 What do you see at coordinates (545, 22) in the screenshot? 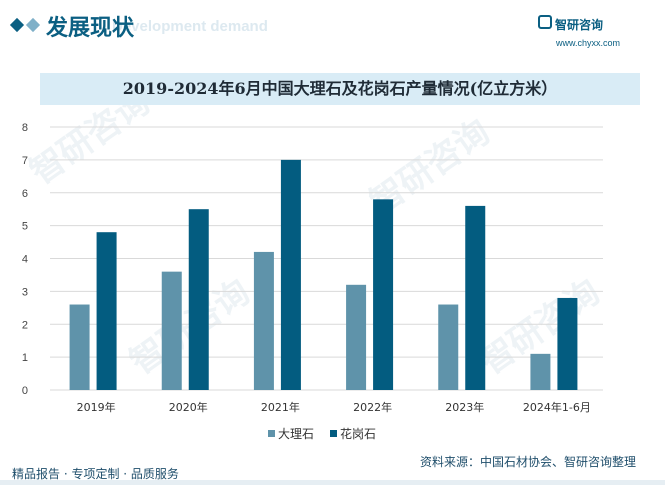
I see `brand-logo-icon` at bounding box center [545, 22].